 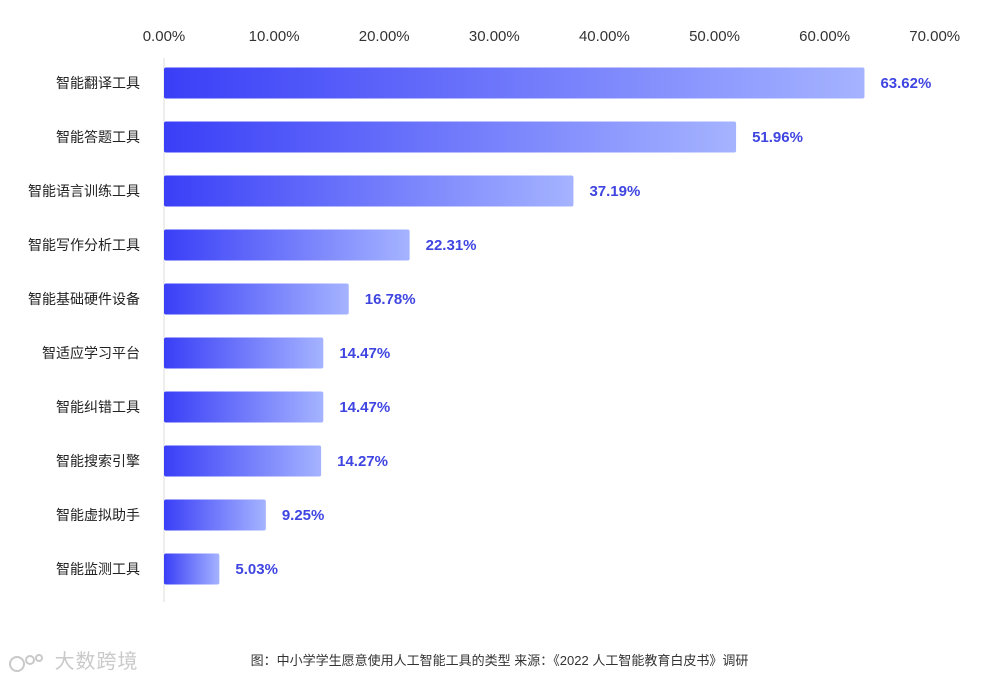 What do you see at coordinates (362, 461) in the screenshot?
I see `data-label: 14.27%` at bounding box center [362, 461].